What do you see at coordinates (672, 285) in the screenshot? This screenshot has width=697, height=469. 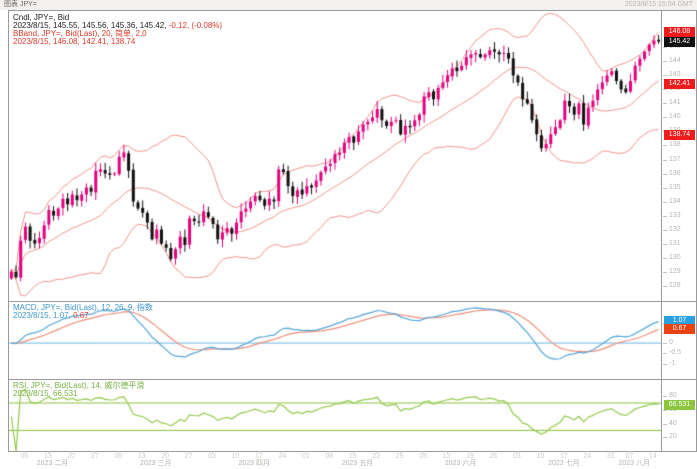 I see `axis-tick-label: 128` at bounding box center [672, 285].